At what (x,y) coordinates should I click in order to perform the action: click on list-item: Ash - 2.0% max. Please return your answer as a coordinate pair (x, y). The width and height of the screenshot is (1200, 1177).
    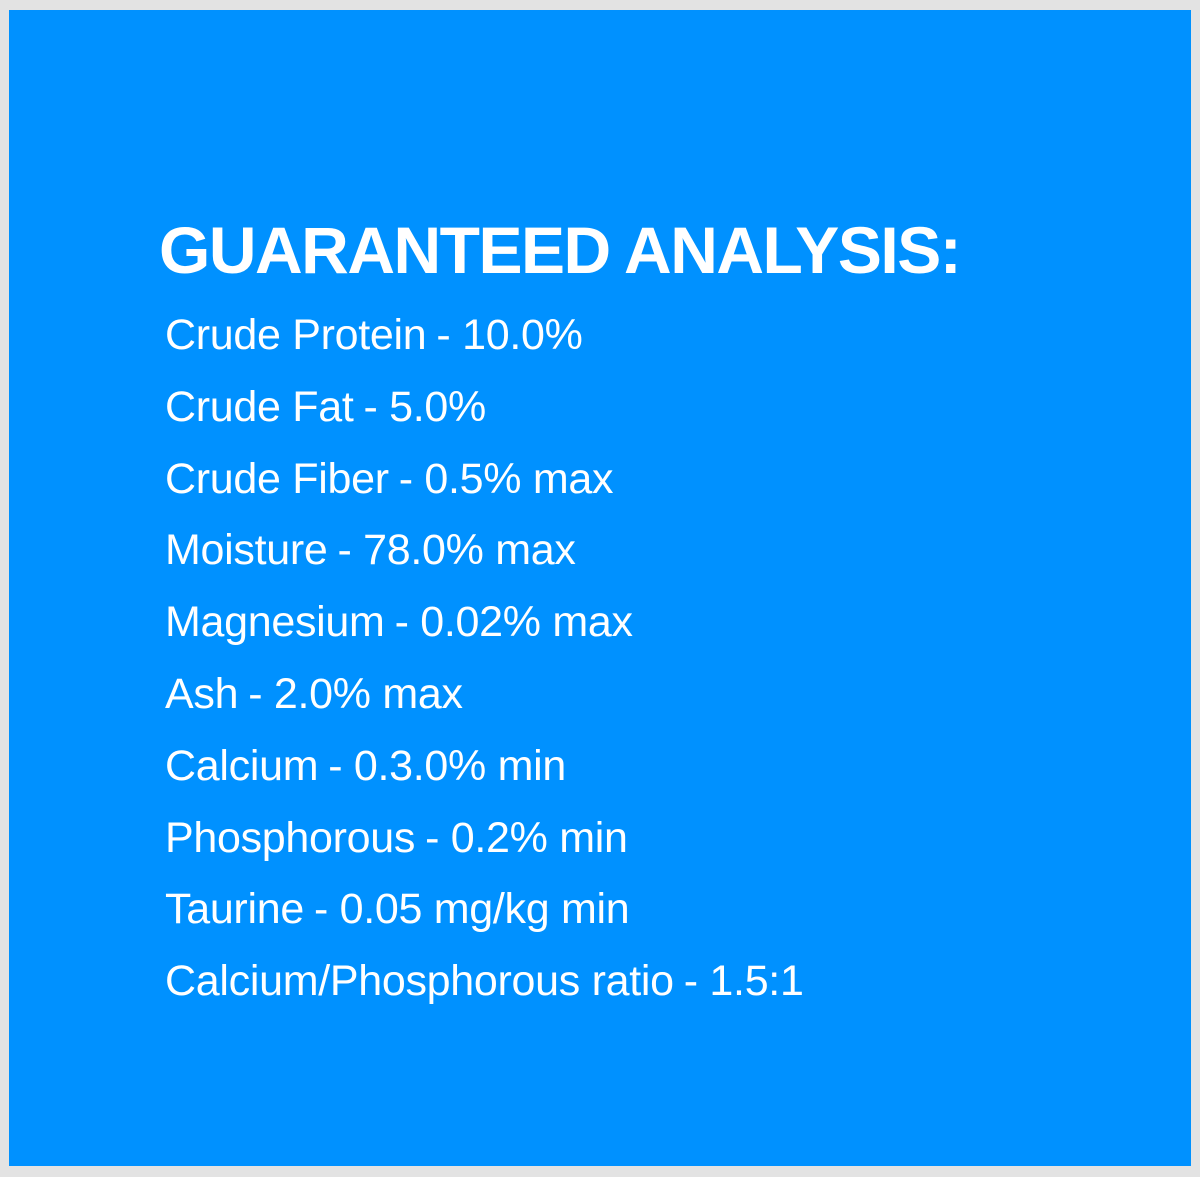
    Looking at the image, I should click on (484, 695).